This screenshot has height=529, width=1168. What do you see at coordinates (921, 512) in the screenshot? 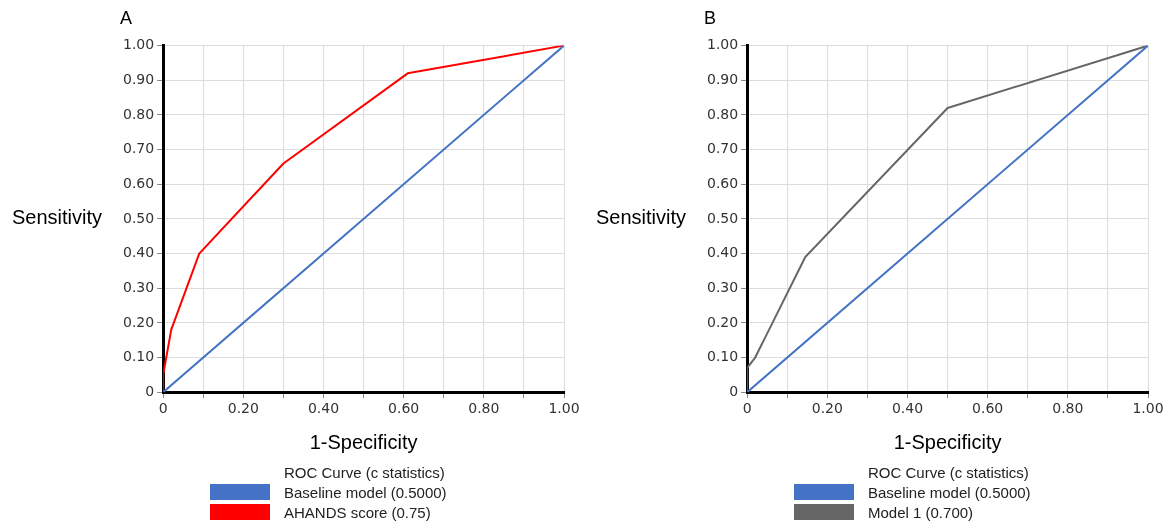
I see `legend-label: Model 1 (0.700)` at bounding box center [921, 512].